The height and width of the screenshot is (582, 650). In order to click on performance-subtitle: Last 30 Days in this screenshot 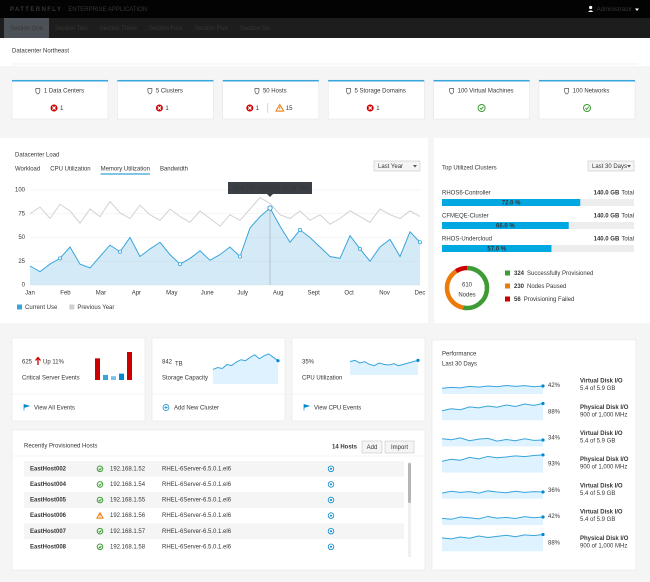, I will do `click(459, 365)`.